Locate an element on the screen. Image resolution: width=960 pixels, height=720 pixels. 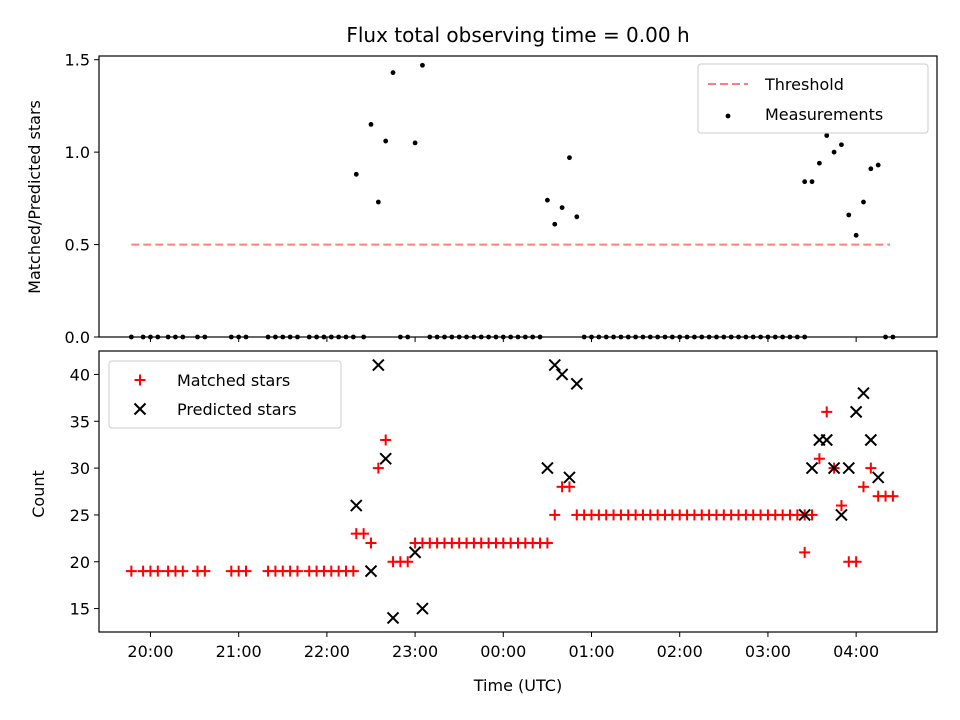
bottom-x-tick-label: 21:00 is located at coordinates (239, 651).